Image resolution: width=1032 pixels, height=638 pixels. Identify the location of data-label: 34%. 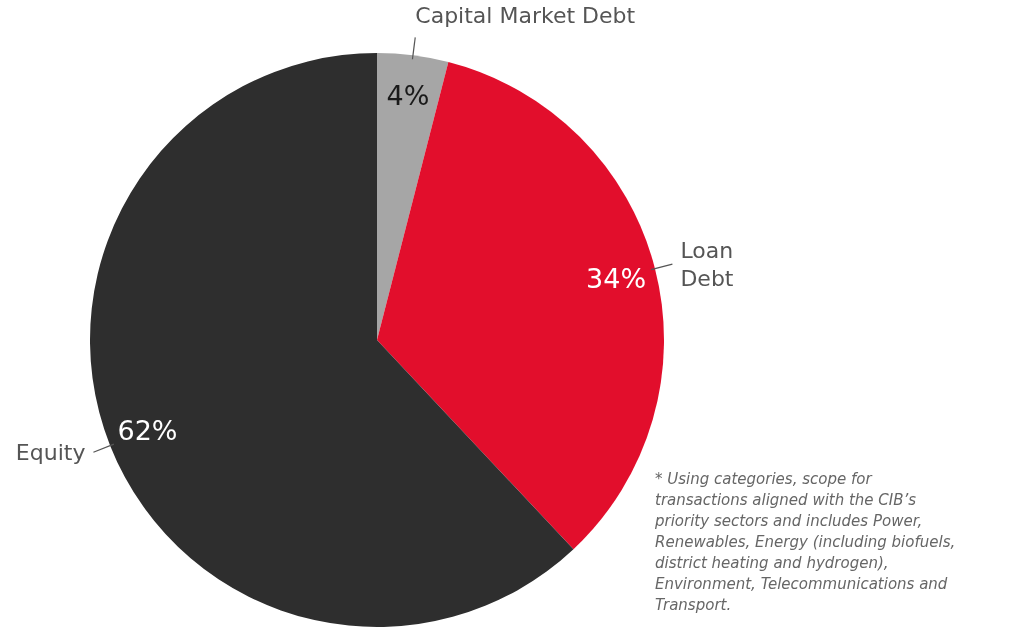
(616, 279).